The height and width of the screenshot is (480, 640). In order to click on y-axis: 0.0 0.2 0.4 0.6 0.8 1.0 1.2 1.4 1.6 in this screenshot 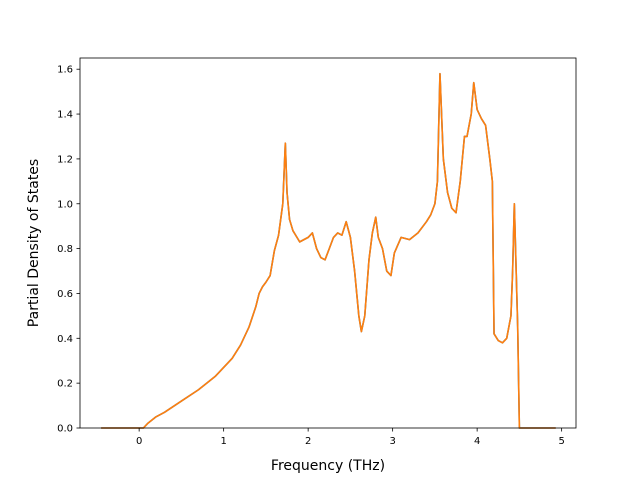, I will do `click(68, 250)`.